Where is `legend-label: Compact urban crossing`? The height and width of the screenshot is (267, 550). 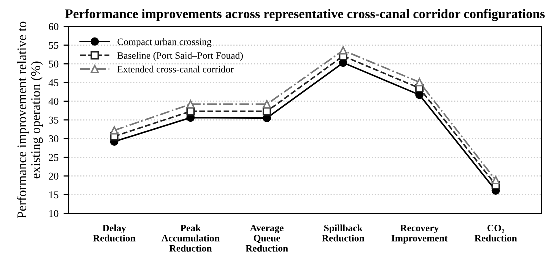
legend-label: Compact urban crossing is located at coordinates (165, 43).